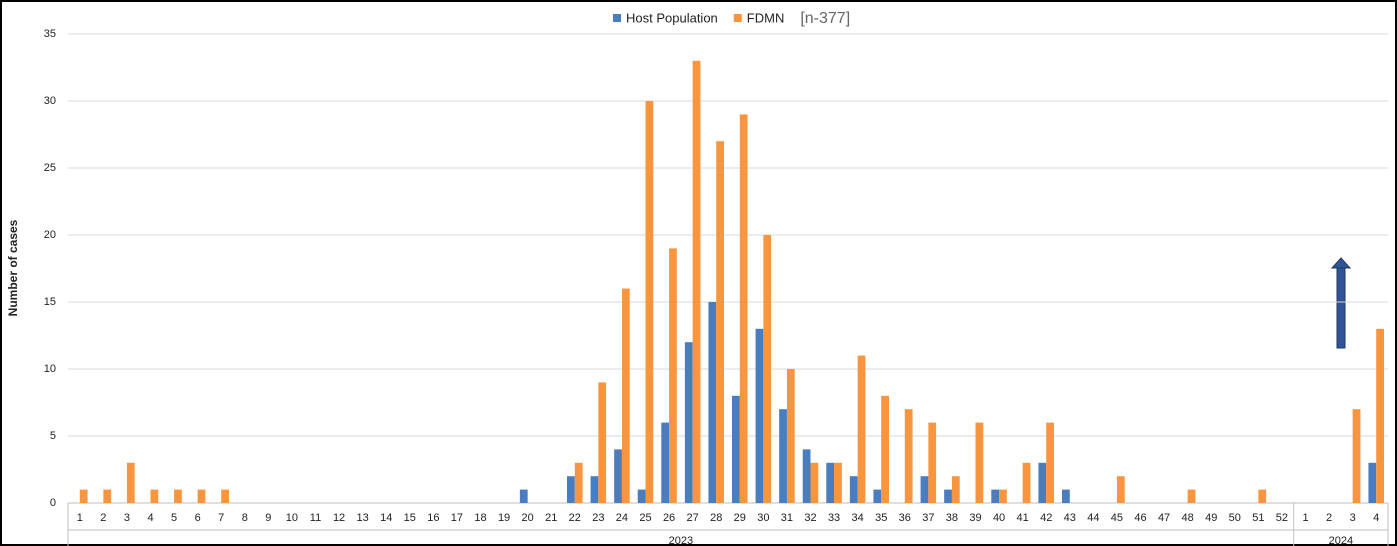 The height and width of the screenshot is (546, 1397). Describe the element at coordinates (999, 518) in the screenshot. I see `x-tick-label: 40` at that location.